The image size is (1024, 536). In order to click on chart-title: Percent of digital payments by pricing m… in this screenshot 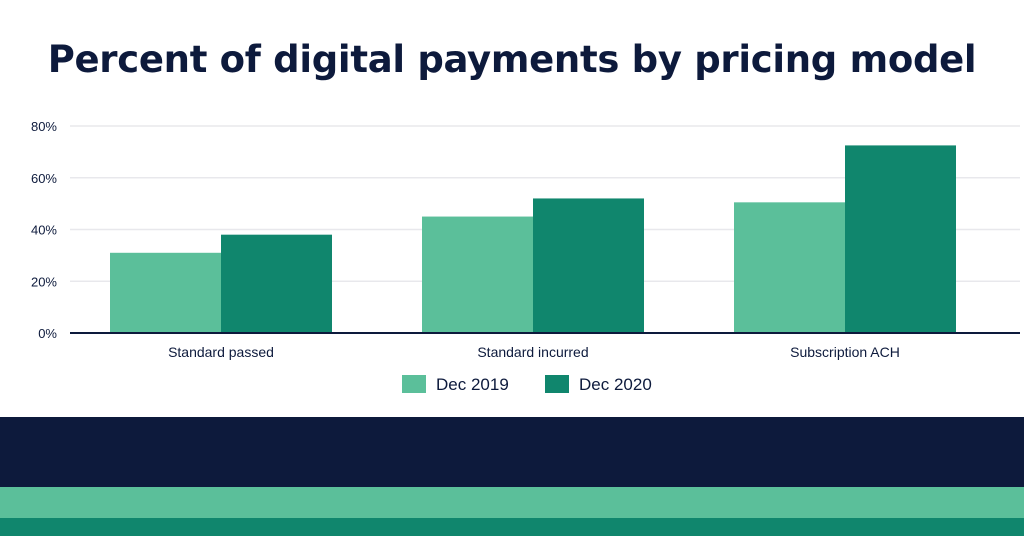, I will do `click(512, 59)`.